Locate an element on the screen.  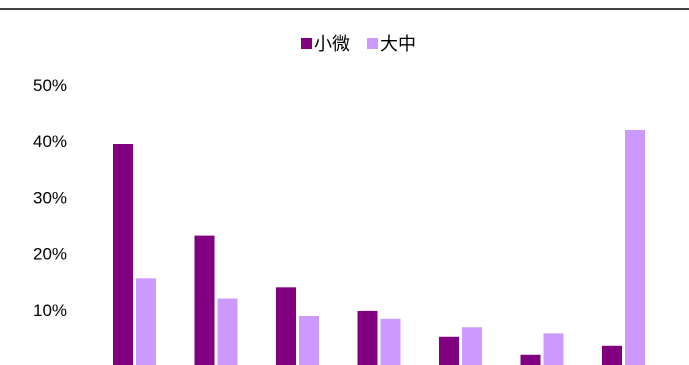
y-tick-label: 50% is located at coordinates (50, 85).